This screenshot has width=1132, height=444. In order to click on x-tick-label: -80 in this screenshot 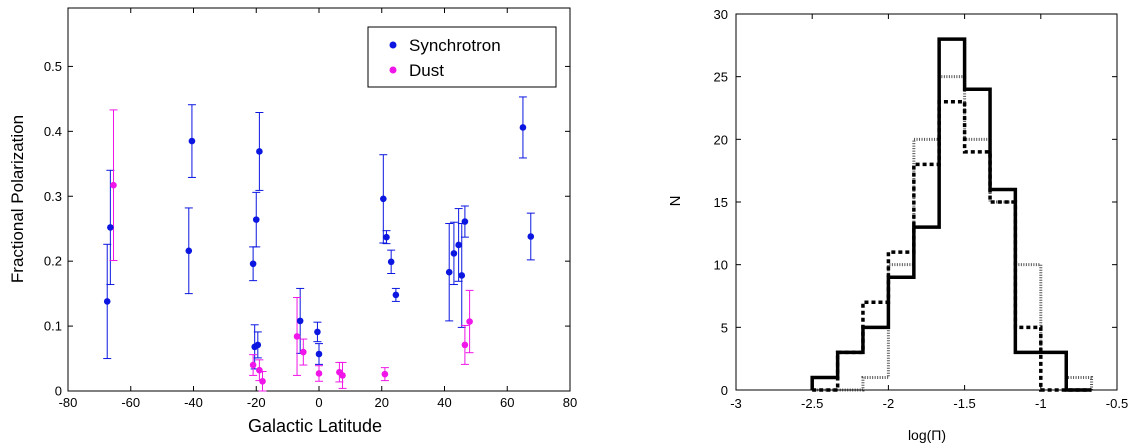, I will do `click(68, 402)`.